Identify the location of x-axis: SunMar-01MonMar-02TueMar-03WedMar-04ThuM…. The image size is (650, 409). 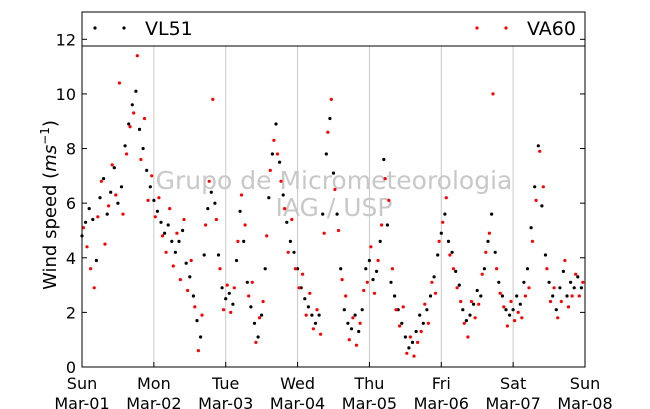
(333, 385).